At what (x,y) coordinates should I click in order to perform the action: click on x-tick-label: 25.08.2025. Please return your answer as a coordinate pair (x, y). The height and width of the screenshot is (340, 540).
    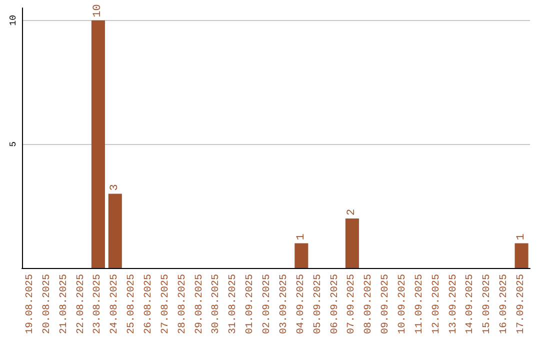
    Looking at the image, I should click on (132, 304).